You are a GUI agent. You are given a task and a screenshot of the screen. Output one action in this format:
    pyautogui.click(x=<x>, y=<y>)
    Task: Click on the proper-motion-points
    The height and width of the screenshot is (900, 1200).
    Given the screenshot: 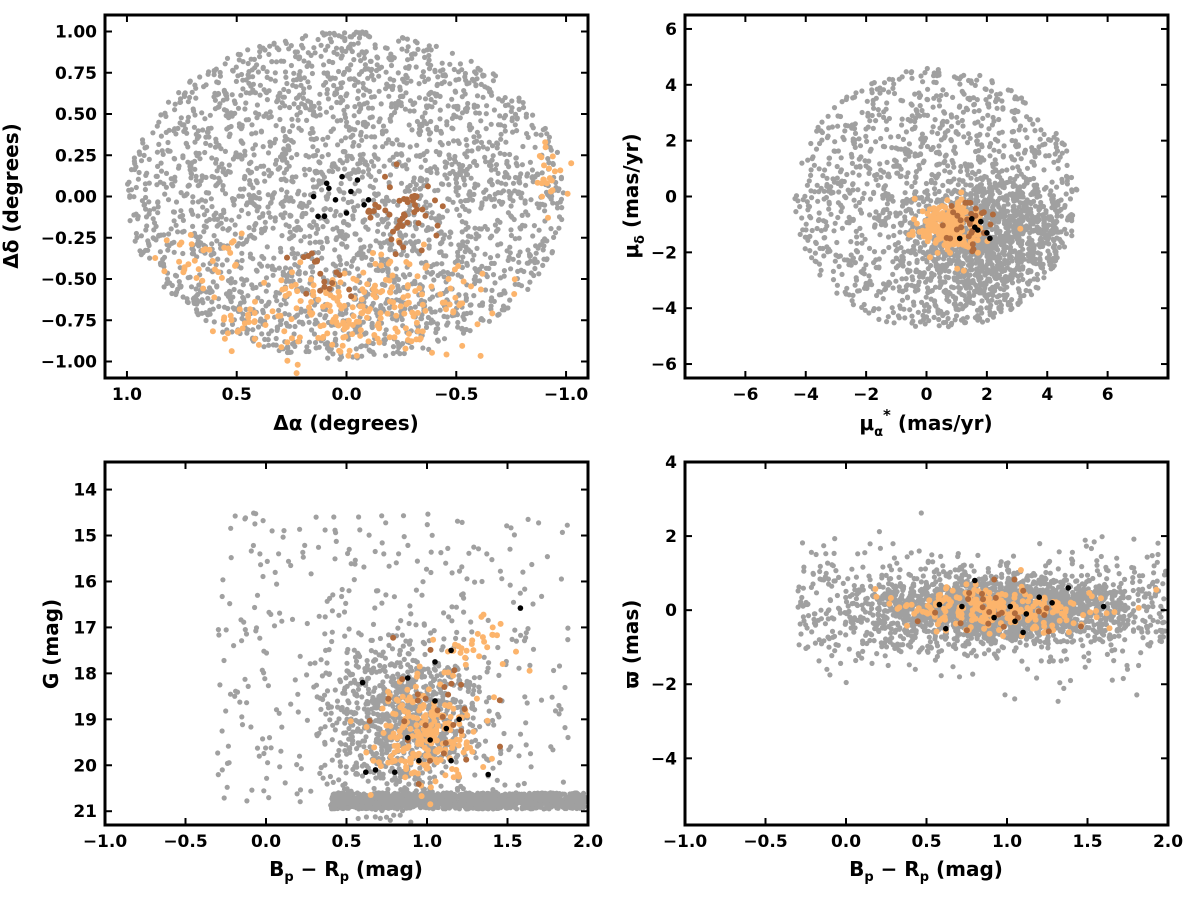 What is the action you would take?
    pyautogui.click(x=936, y=197)
    